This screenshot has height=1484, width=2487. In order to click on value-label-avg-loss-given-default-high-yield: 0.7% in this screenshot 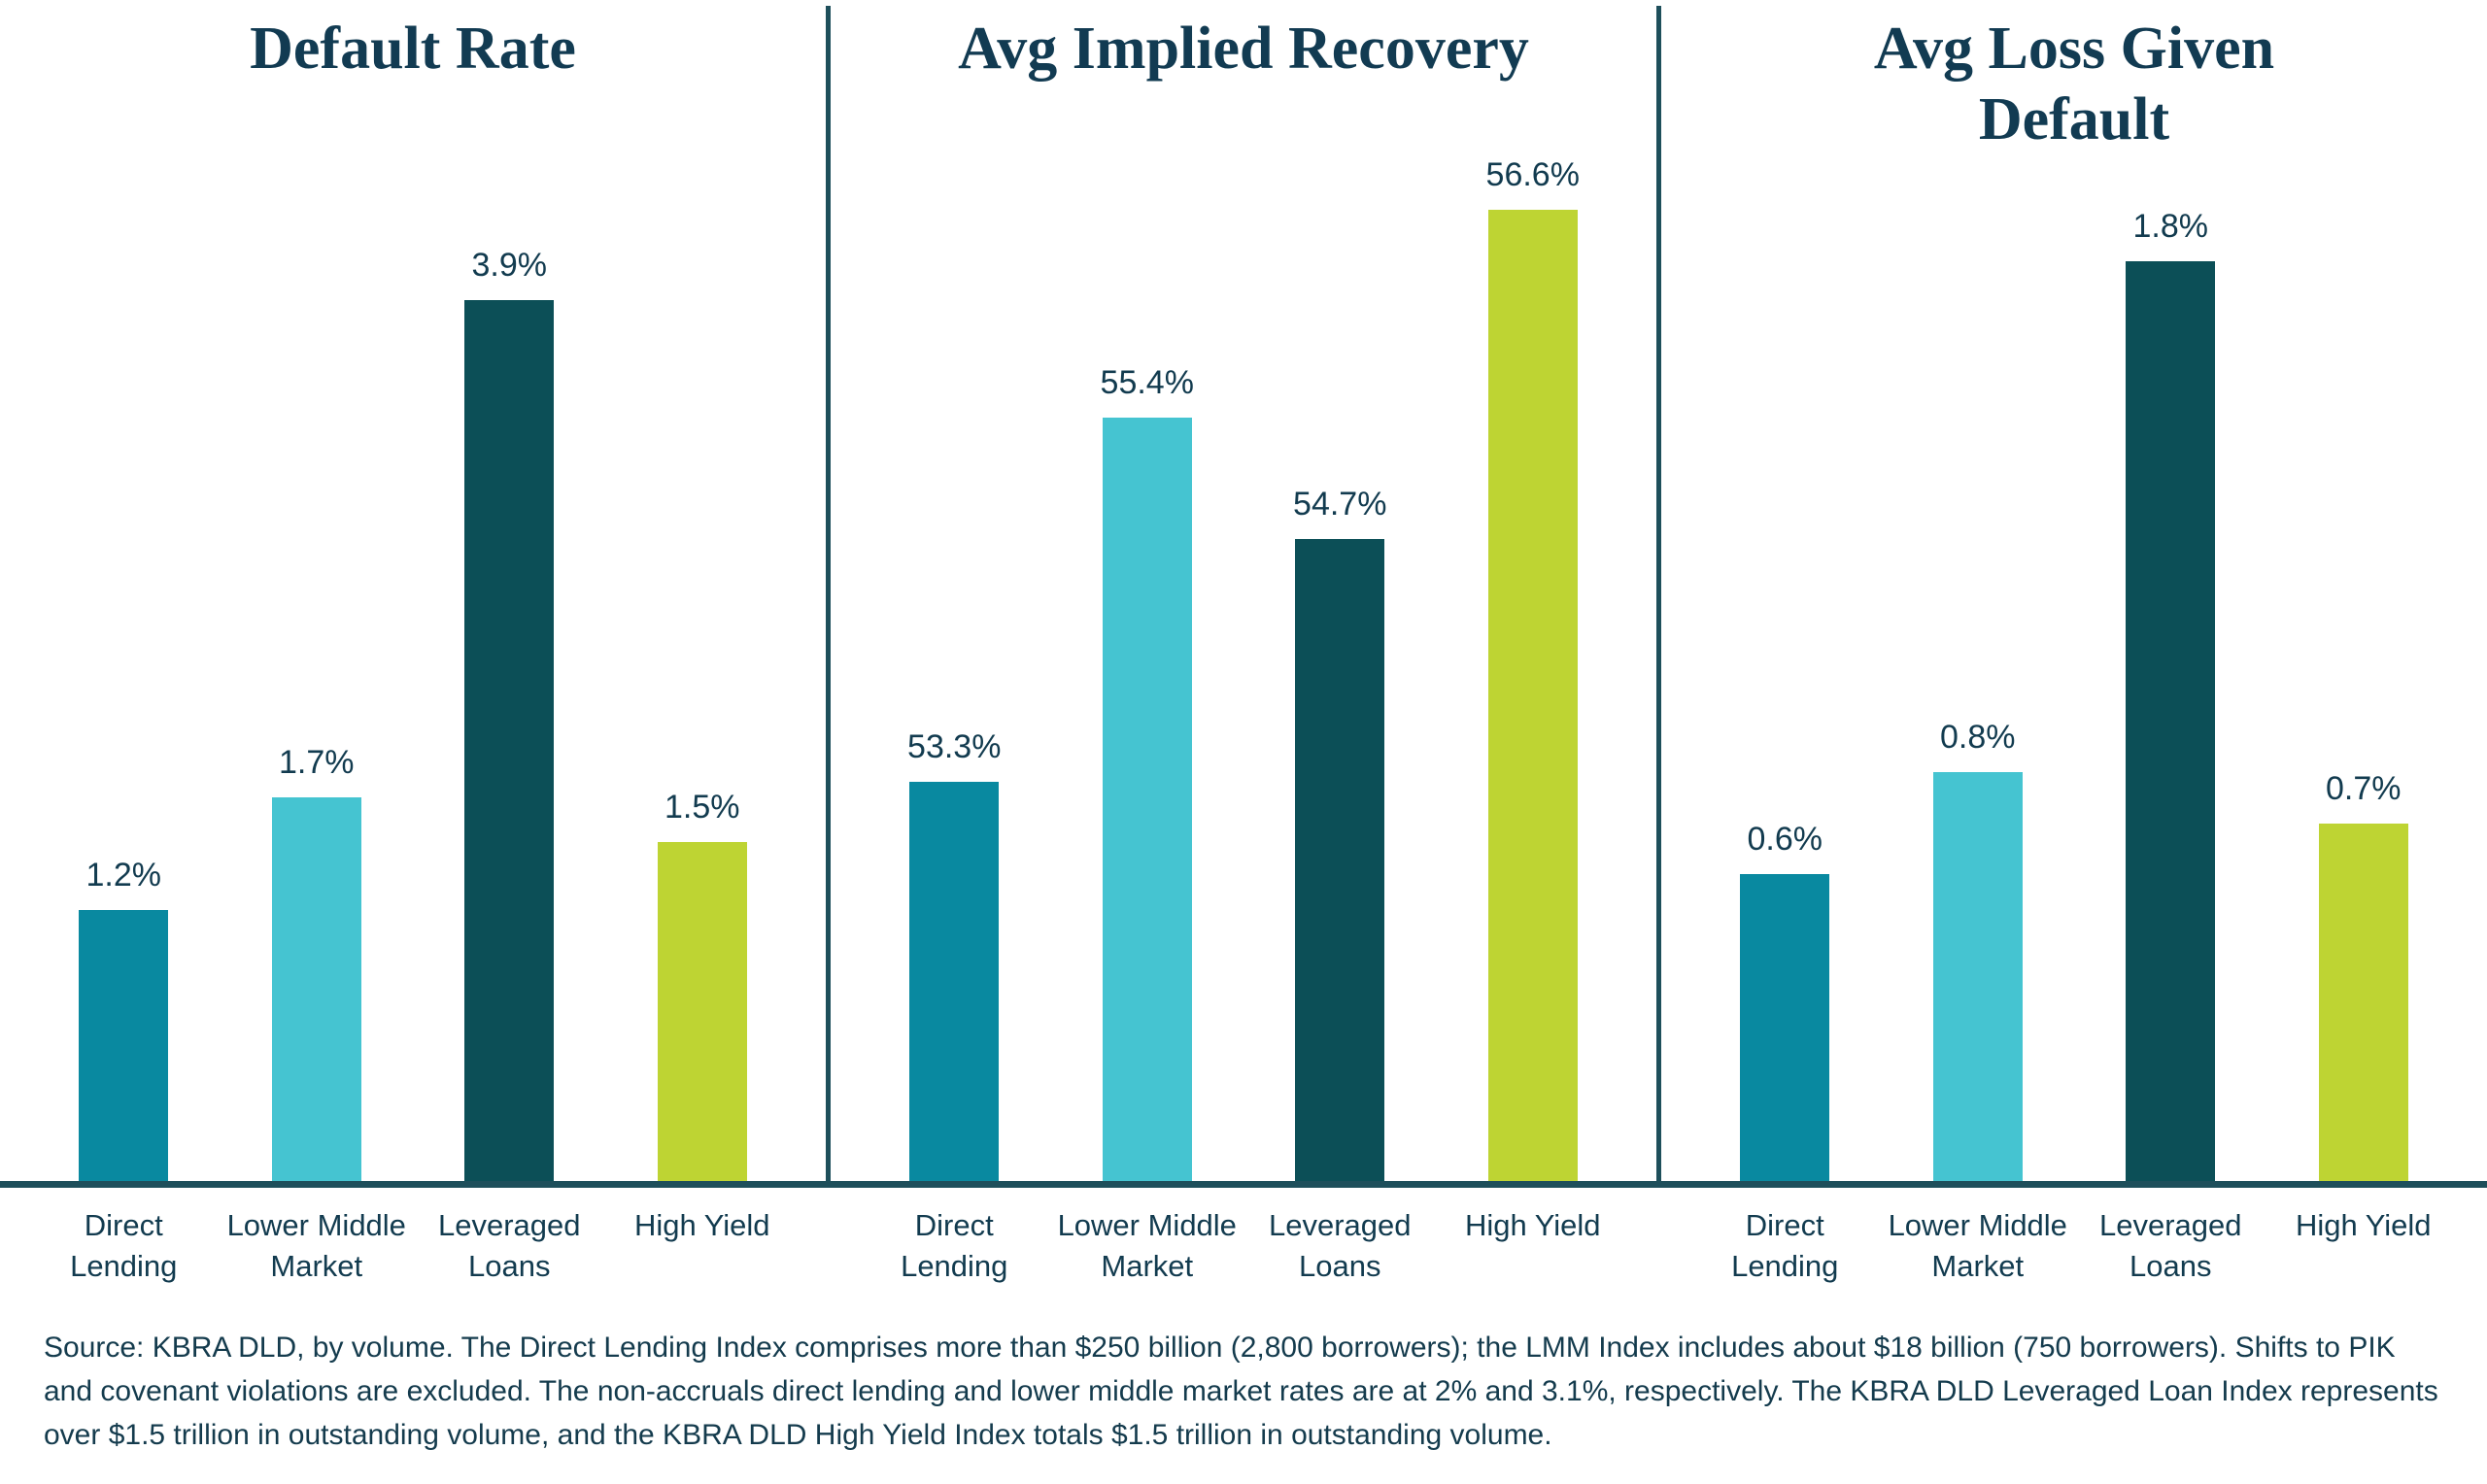, I will do `click(2364, 788)`.